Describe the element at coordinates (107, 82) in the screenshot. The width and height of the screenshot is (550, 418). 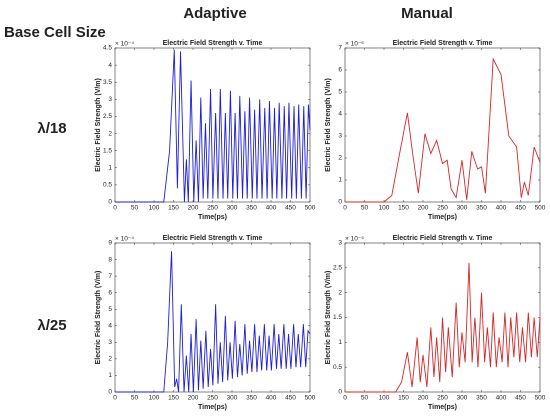
I see `y-tick-label: 3.5` at that location.